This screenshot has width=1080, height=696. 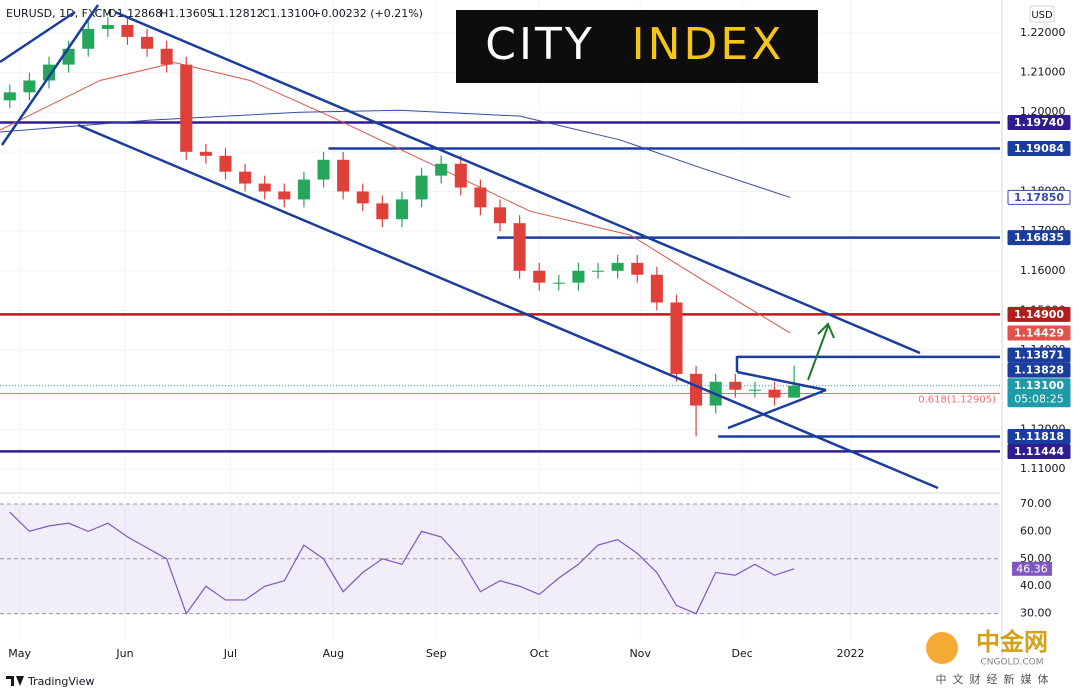 What do you see at coordinates (367, 13) in the screenshot?
I see `change: +0.00232 (+0.21%)` at bounding box center [367, 13].